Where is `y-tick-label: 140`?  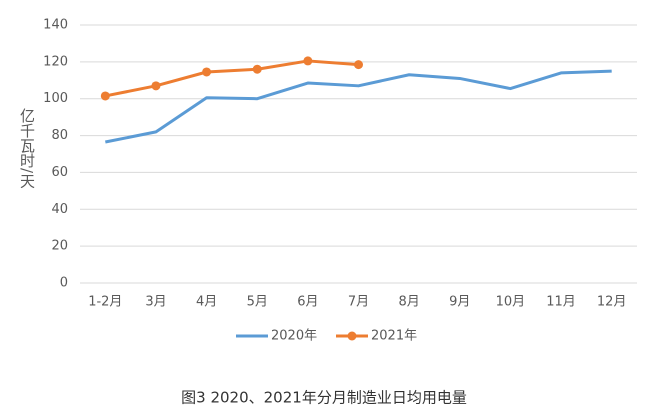
y-tick-label: 140 is located at coordinates (55, 25).